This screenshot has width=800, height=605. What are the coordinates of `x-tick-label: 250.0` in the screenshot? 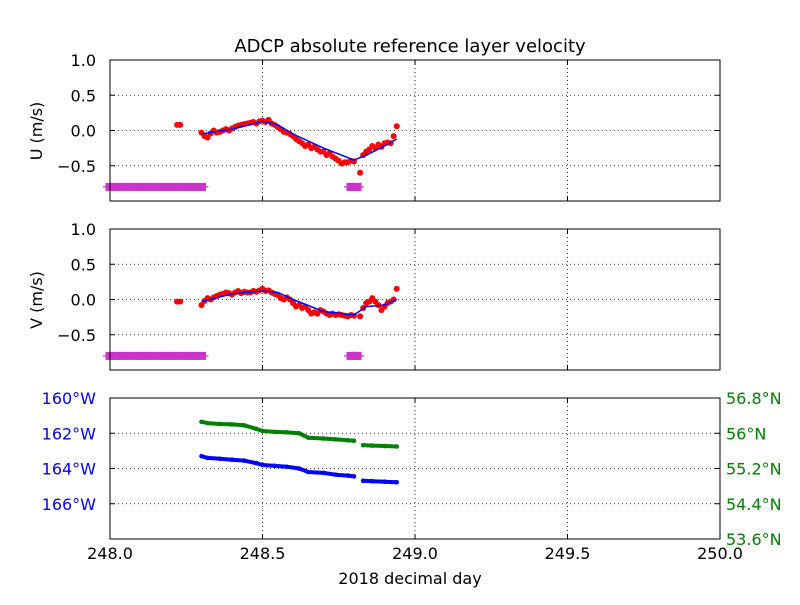 It's located at (720, 553).